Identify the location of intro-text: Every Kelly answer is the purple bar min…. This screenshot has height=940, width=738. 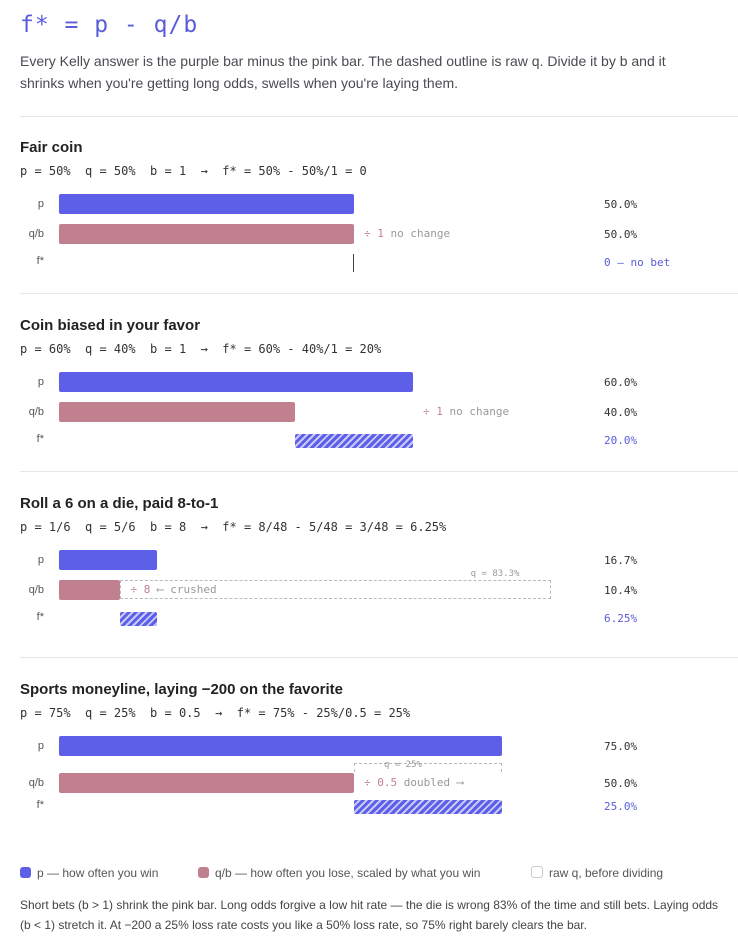
(343, 72).